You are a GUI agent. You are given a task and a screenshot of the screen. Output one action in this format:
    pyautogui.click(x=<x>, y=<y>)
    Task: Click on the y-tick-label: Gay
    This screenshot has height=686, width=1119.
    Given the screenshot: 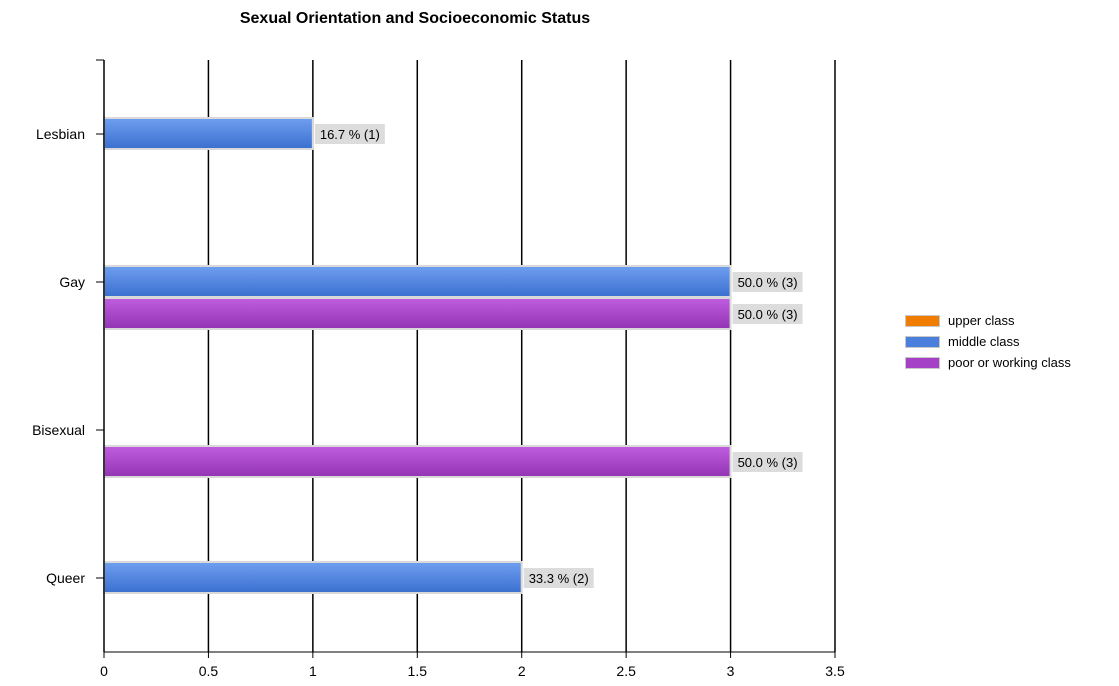 What is the action you would take?
    pyautogui.click(x=72, y=282)
    